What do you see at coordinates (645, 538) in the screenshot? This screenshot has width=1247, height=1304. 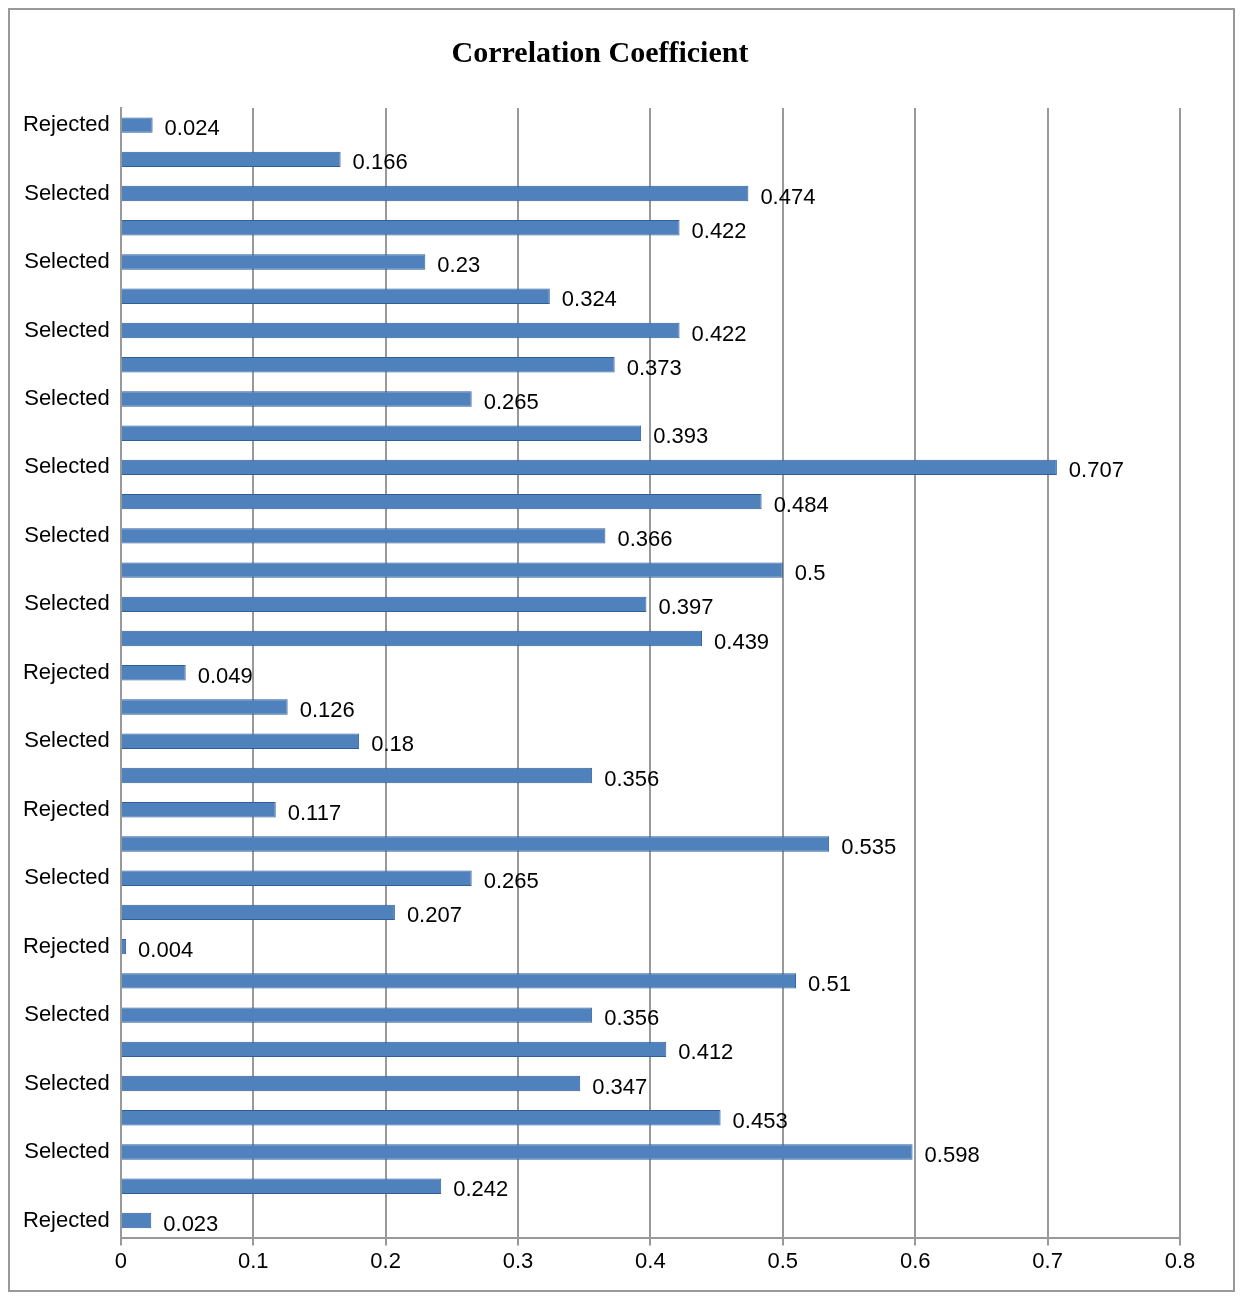 I see `data-label: 0.366` at bounding box center [645, 538].